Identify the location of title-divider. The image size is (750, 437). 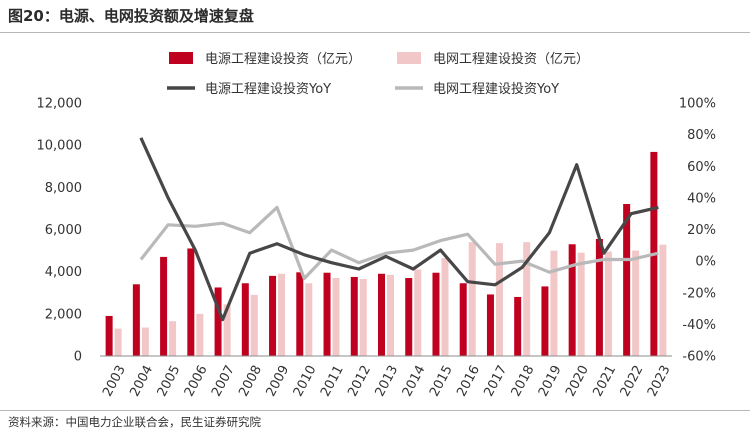
(375, 32).